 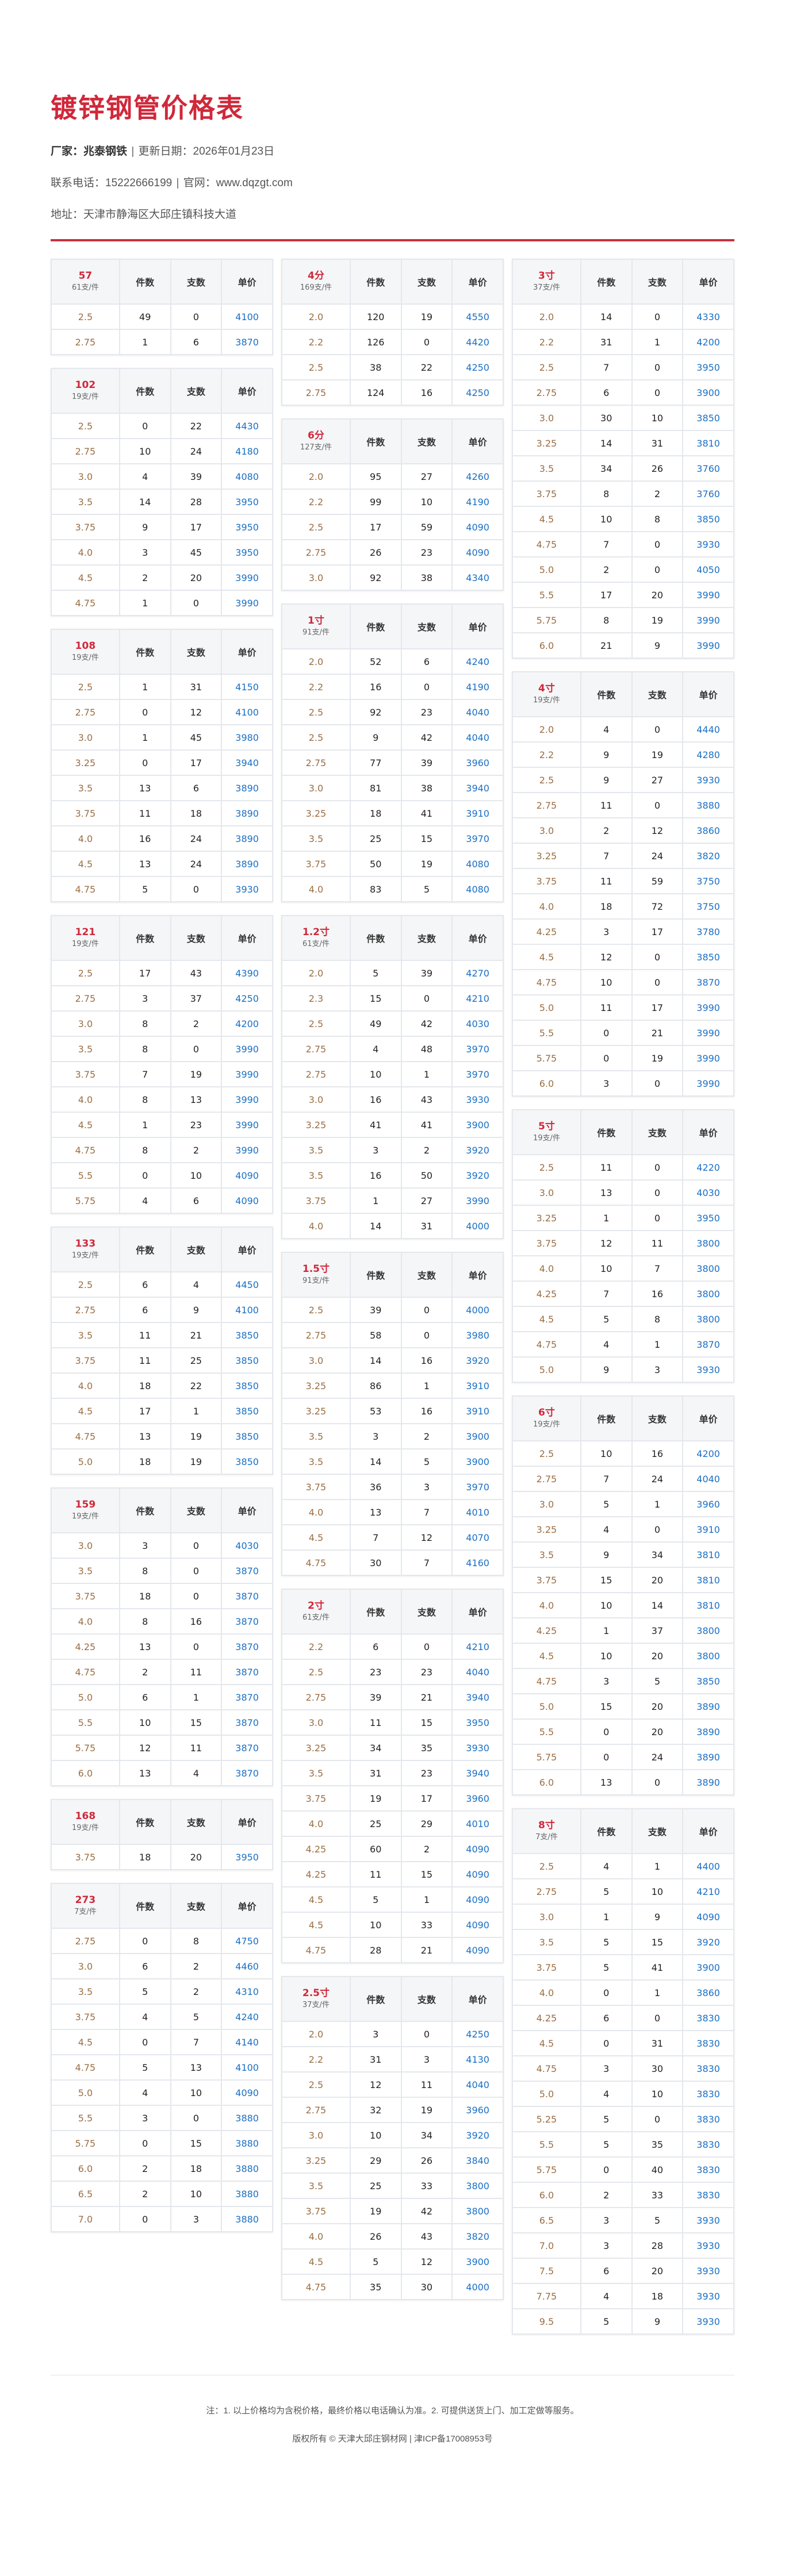 What do you see at coordinates (196, 1722) in the screenshot?
I see `piece-count: 15` at bounding box center [196, 1722].